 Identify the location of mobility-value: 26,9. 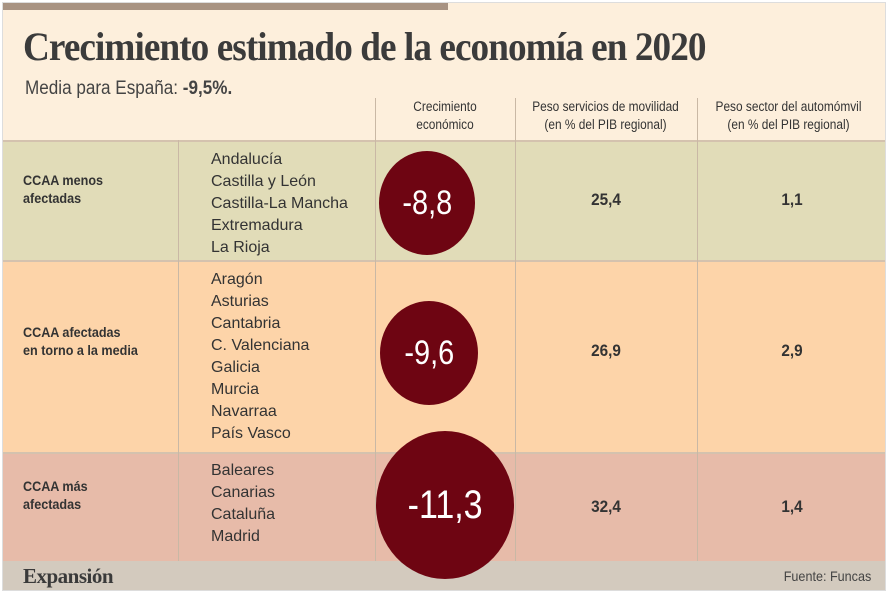
(606, 350).